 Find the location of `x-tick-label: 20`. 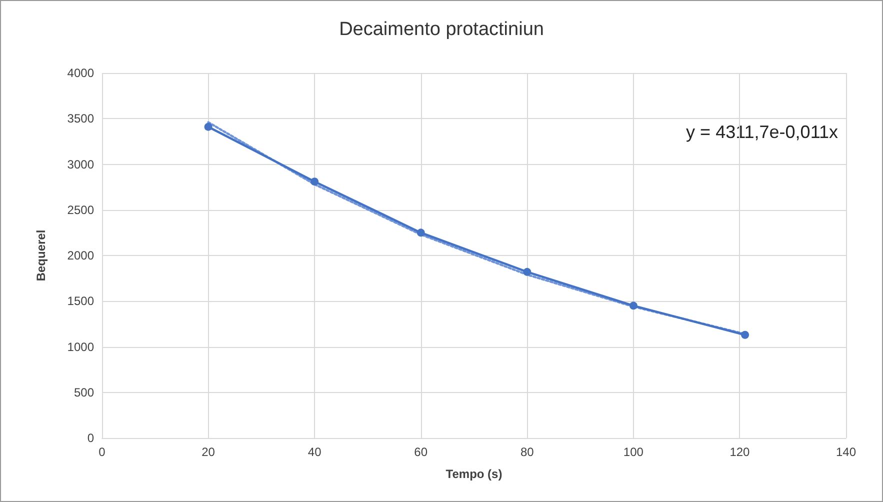

x-tick-label: 20 is located at coordinates (209, 452).